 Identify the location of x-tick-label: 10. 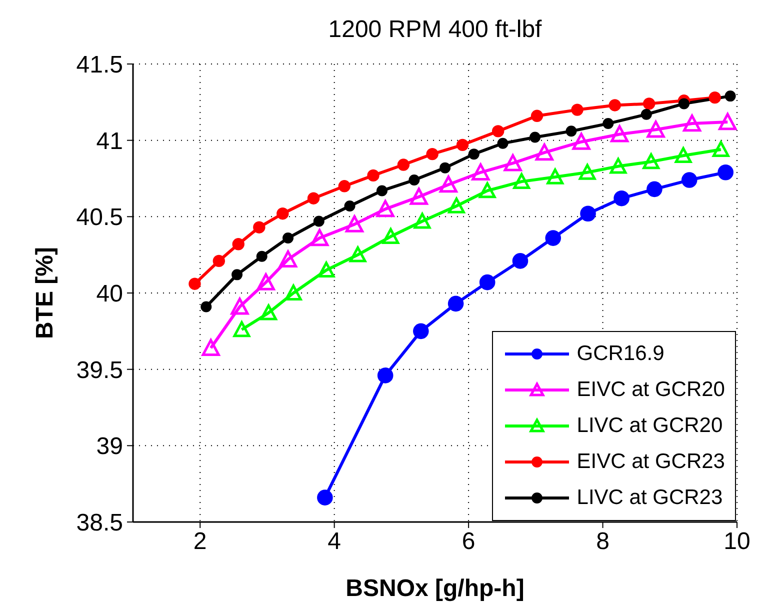
(737, 542).